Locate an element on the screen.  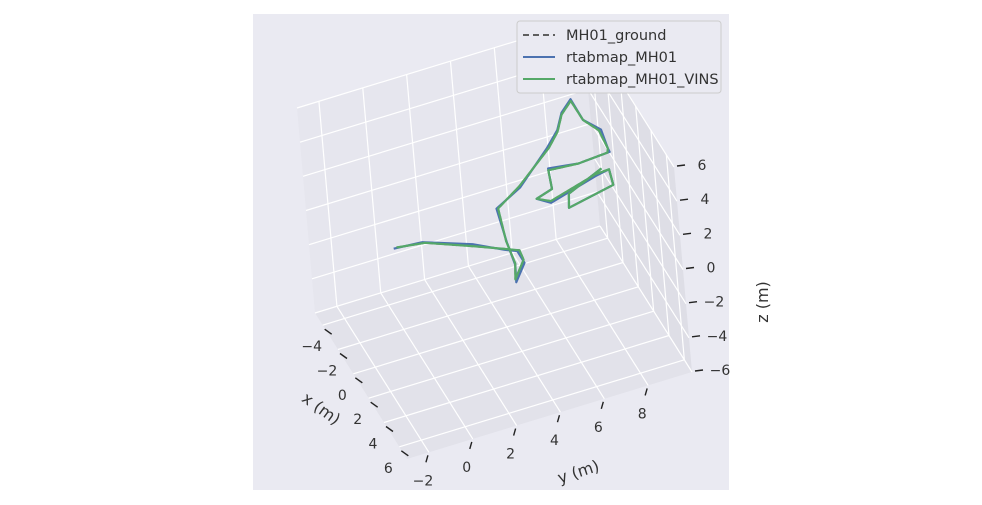
legend-label-ground: MH01_ground is located at coordinates (616, 36).